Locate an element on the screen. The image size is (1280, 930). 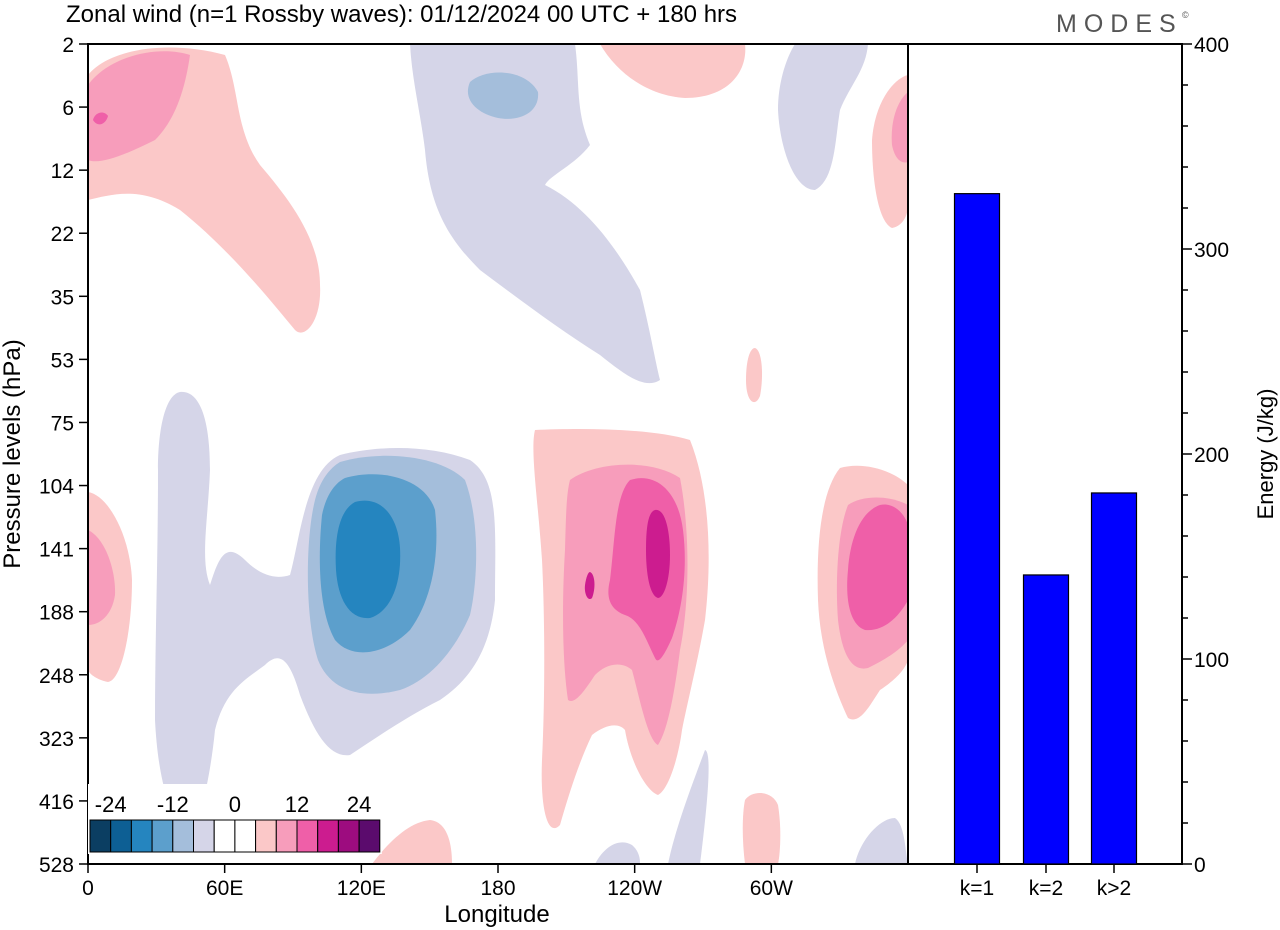
y-tick-label: 528 is located at coordinates (56, 865).